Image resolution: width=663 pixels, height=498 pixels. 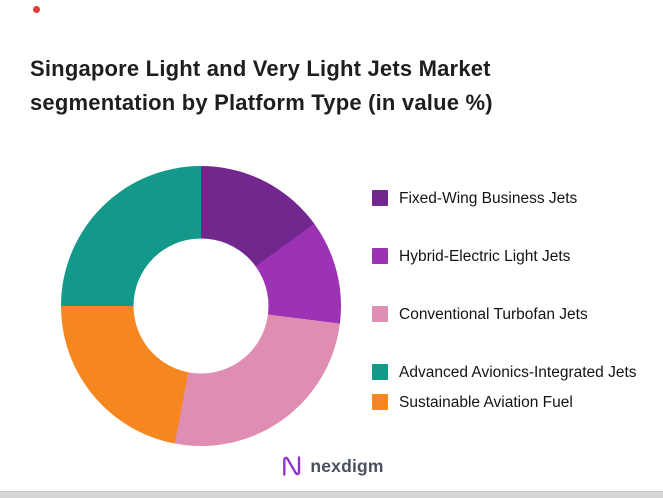 I want to click on nexdigm-n-icon, so click(x=291, y=466).